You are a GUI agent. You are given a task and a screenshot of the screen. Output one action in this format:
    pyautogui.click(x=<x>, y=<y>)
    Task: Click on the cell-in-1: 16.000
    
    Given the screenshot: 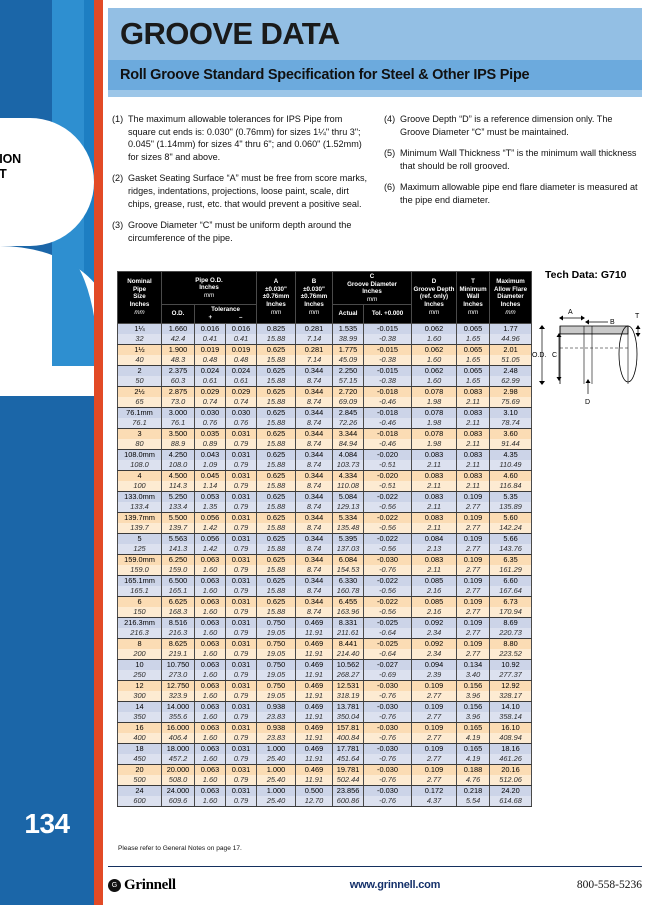 What is the action you would take?
    pyautogui.click(x=178, y=727)
    